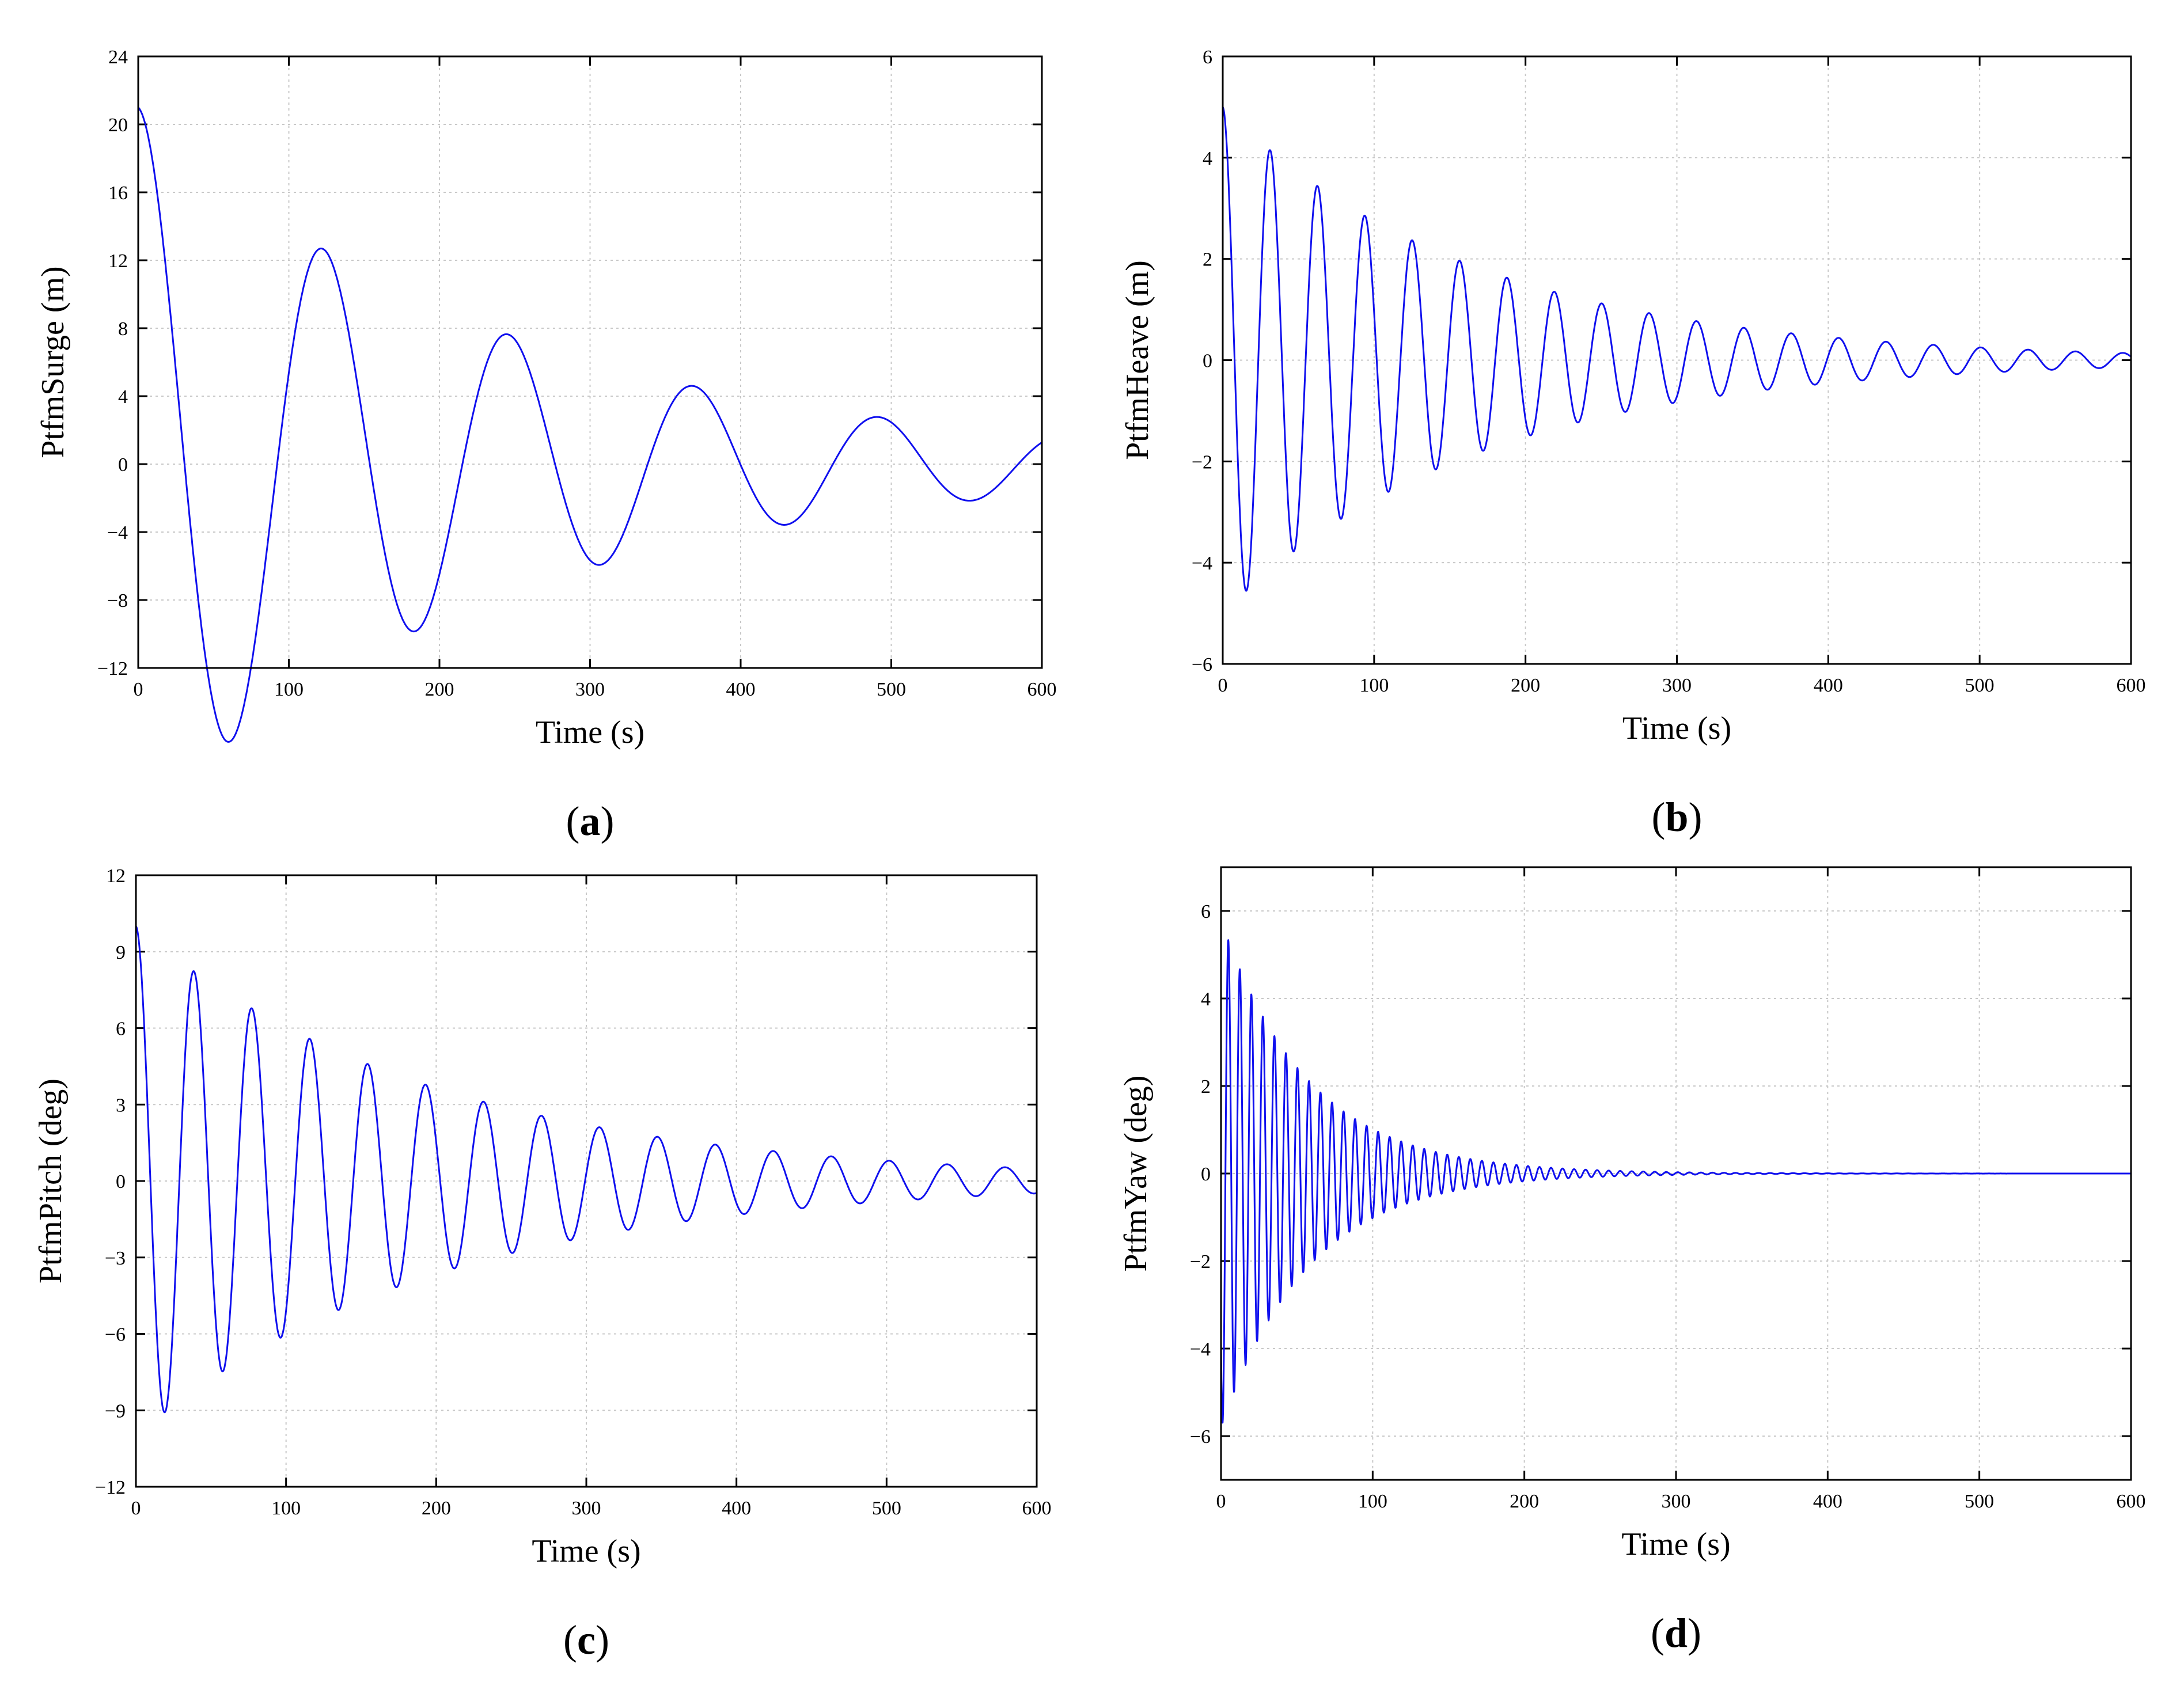  What do you see at coordinates (117, 601) in the screenshot?
I see `y-tick-label: −8` at bounding box center [117, 601].